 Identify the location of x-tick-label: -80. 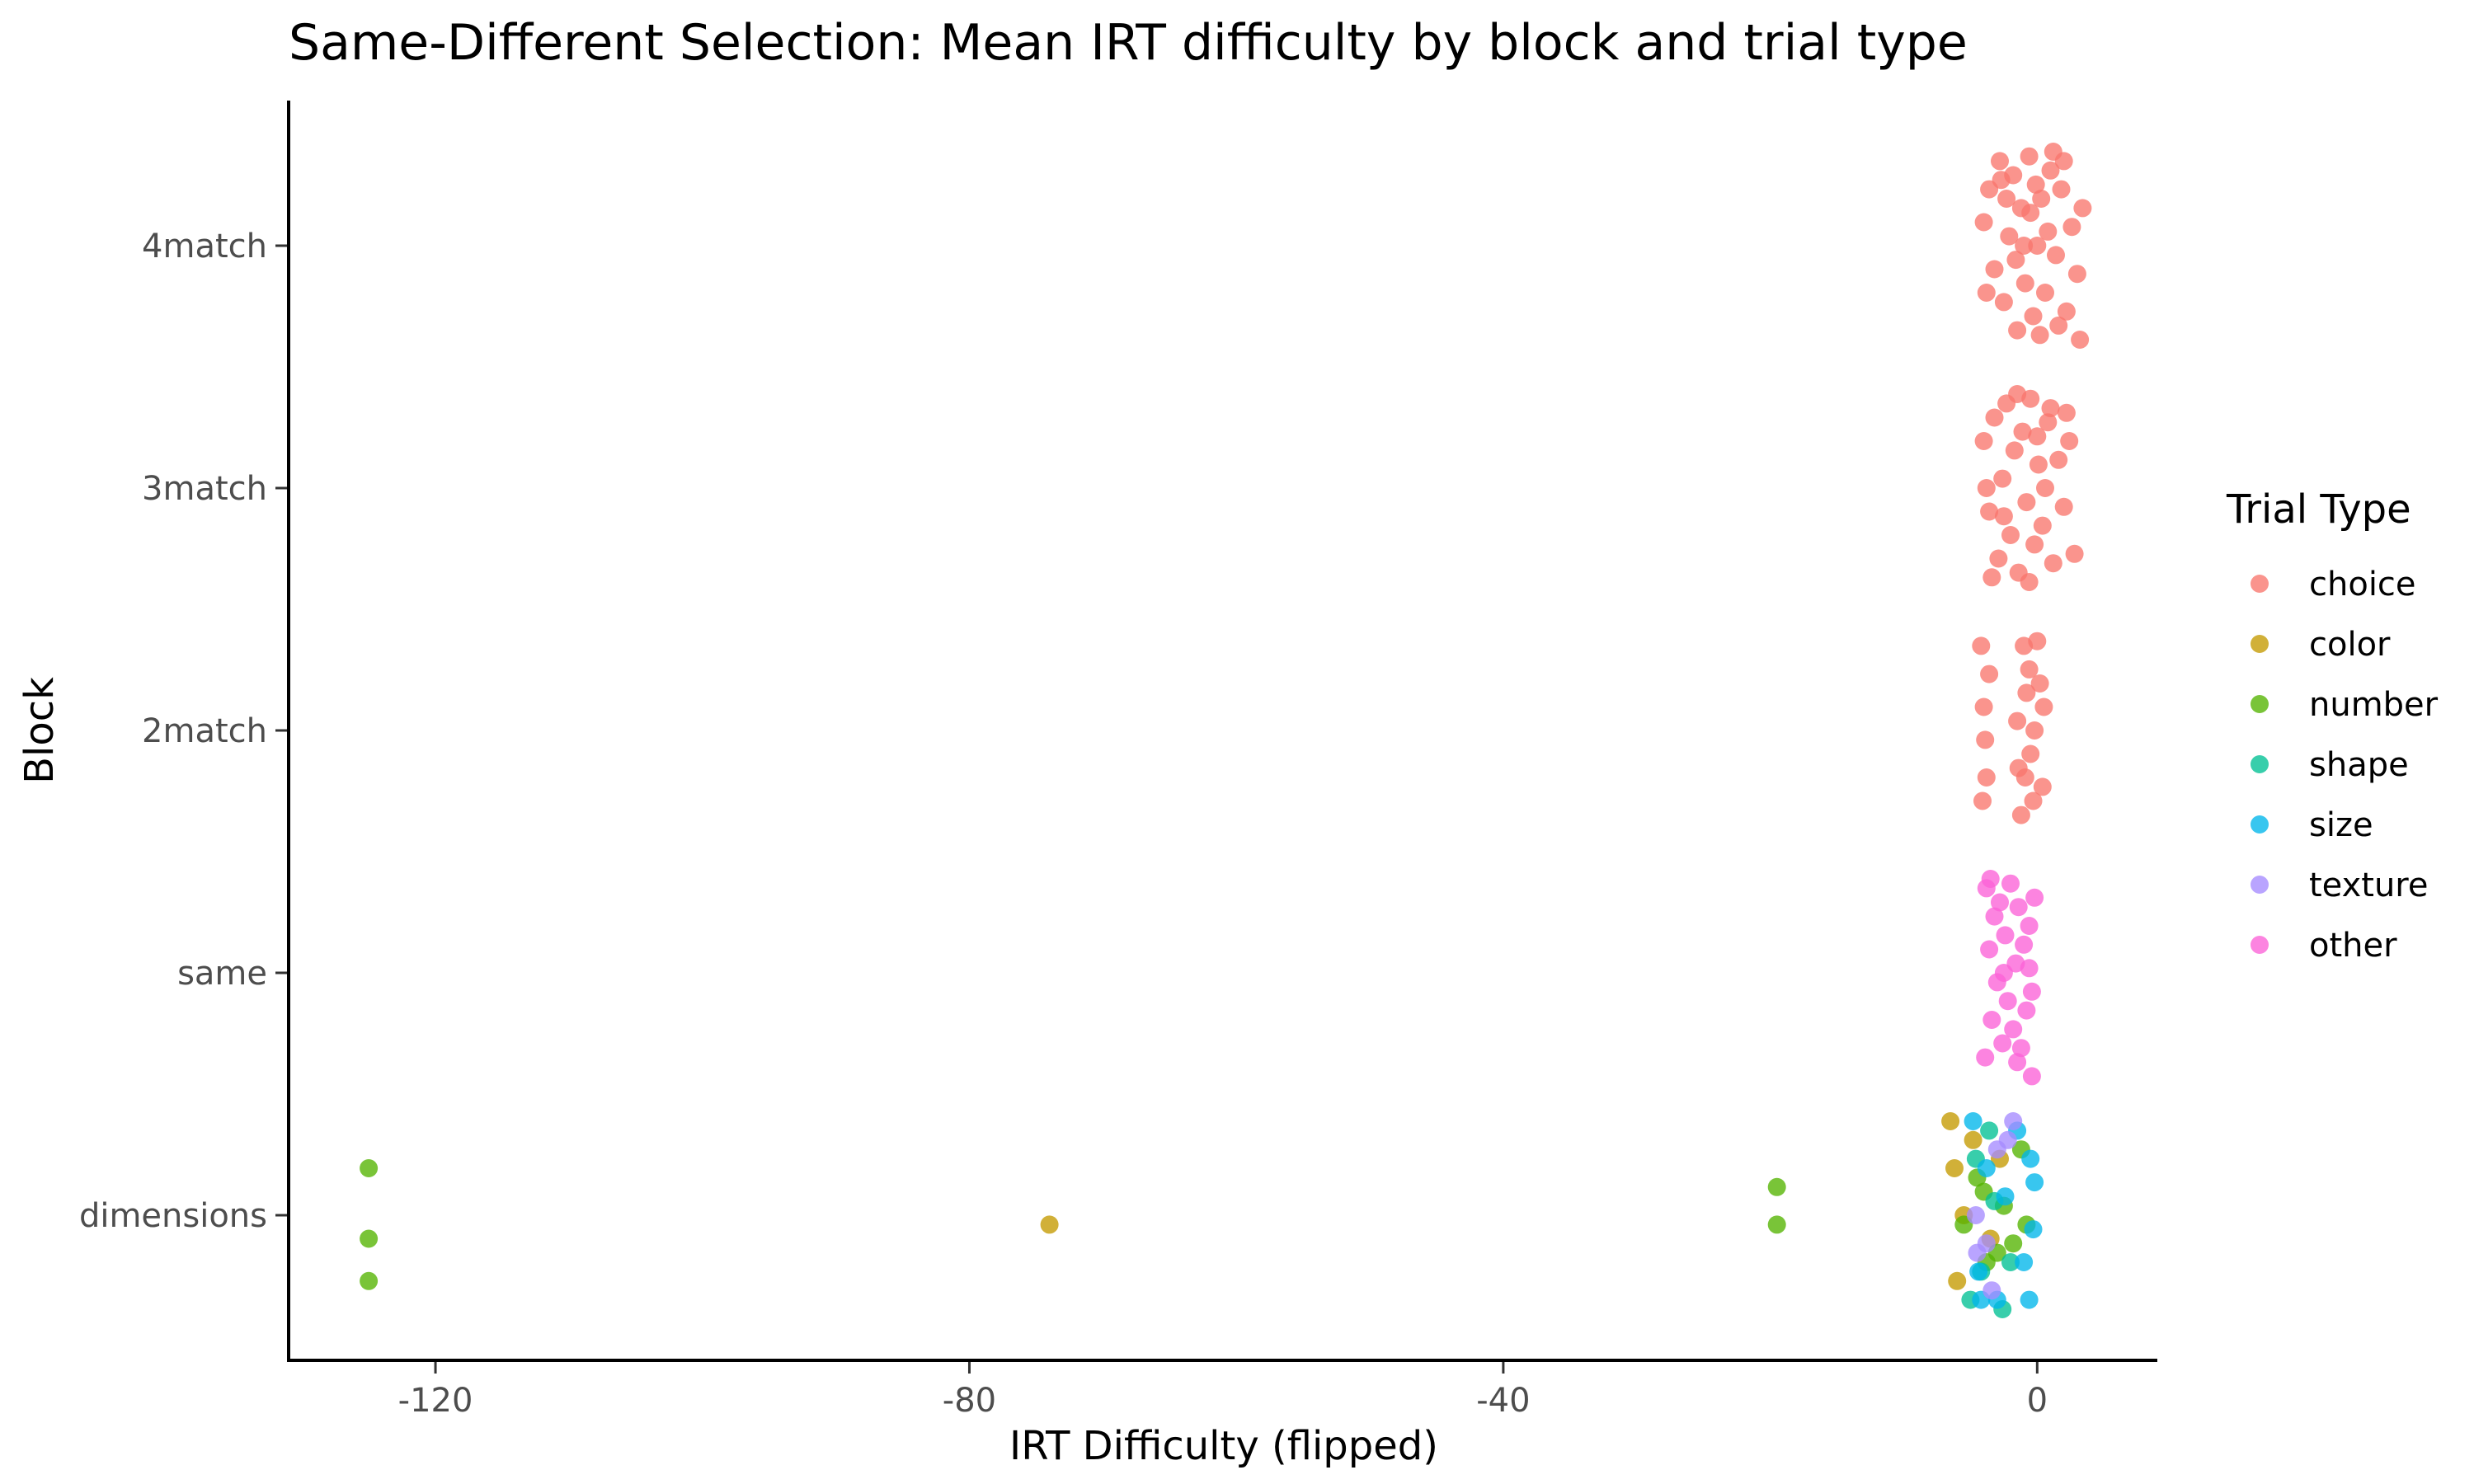
(969, 1401).